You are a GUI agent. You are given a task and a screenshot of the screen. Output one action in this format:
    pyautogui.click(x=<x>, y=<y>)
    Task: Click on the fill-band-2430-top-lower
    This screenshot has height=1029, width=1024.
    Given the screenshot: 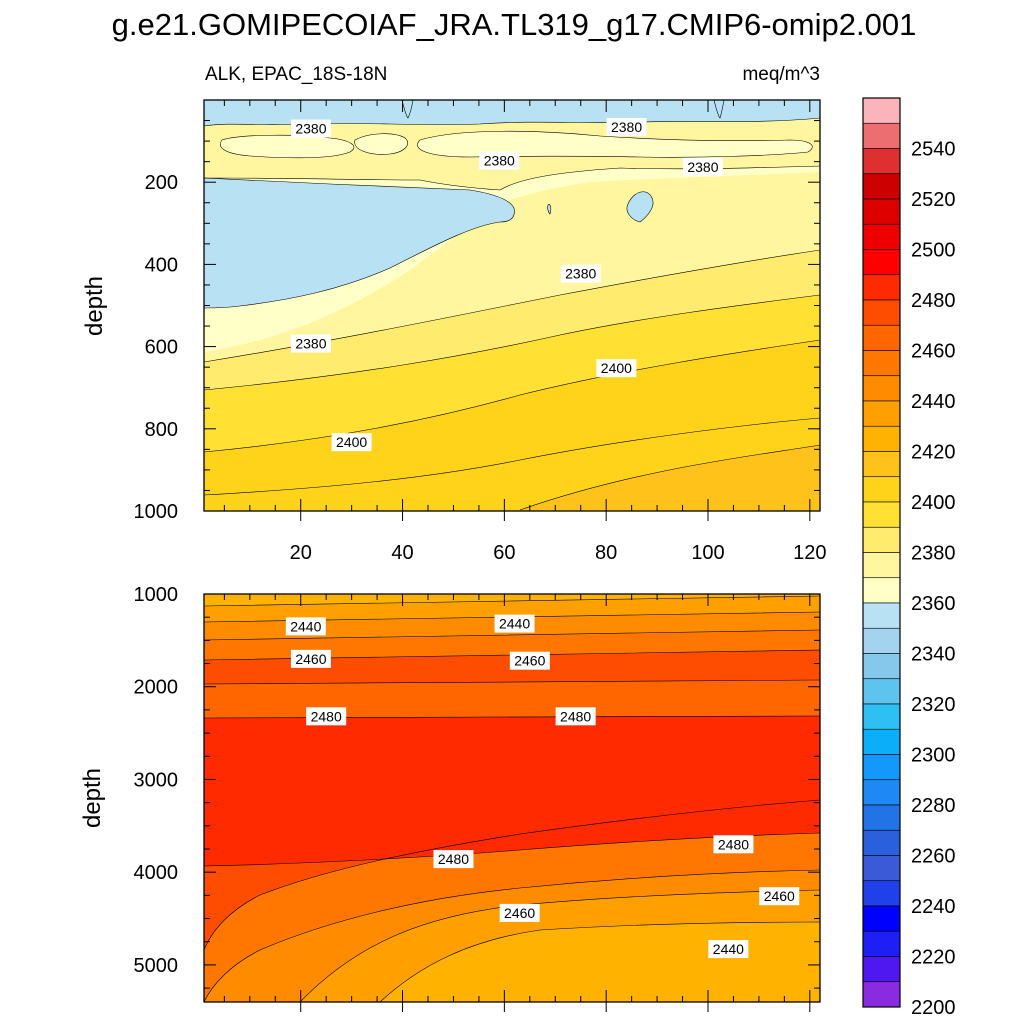 What is the action you would take?
    pyautogui.click(x=512, y=600)
    